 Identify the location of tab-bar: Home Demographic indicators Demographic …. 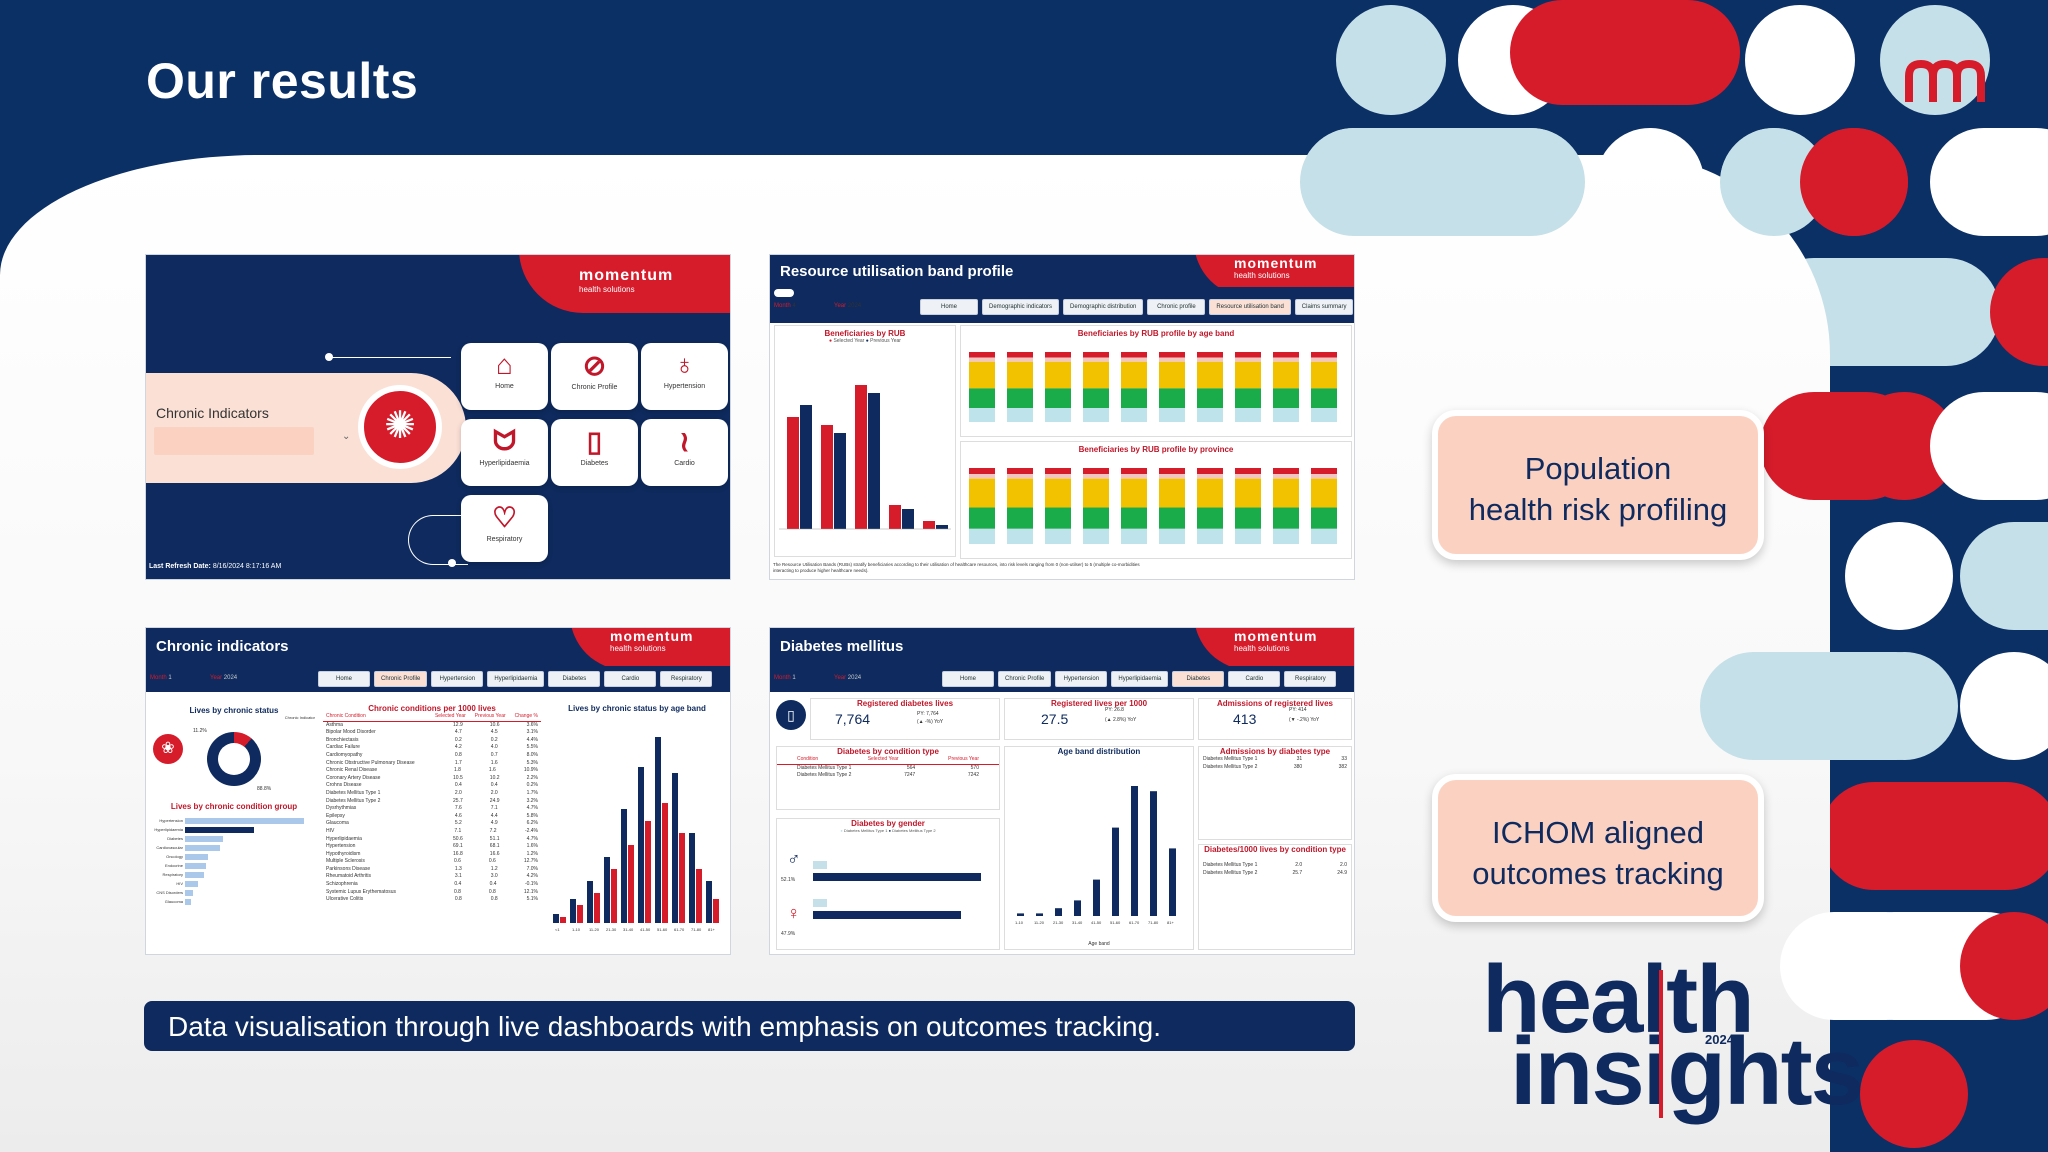
(1137, 307).